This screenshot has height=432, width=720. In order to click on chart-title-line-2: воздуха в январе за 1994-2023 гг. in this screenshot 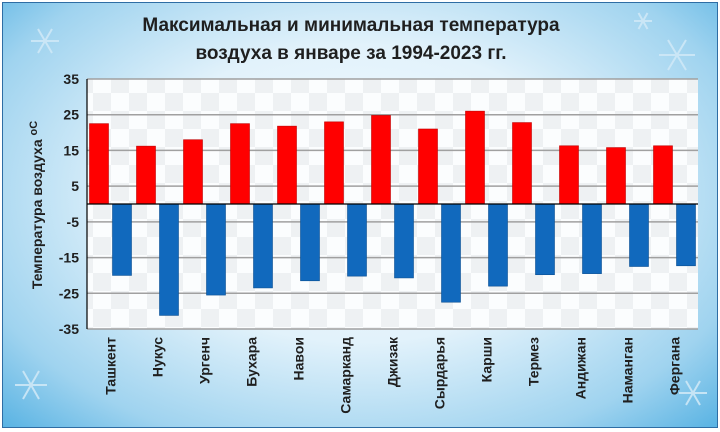, I will do `click(350, 53)`.